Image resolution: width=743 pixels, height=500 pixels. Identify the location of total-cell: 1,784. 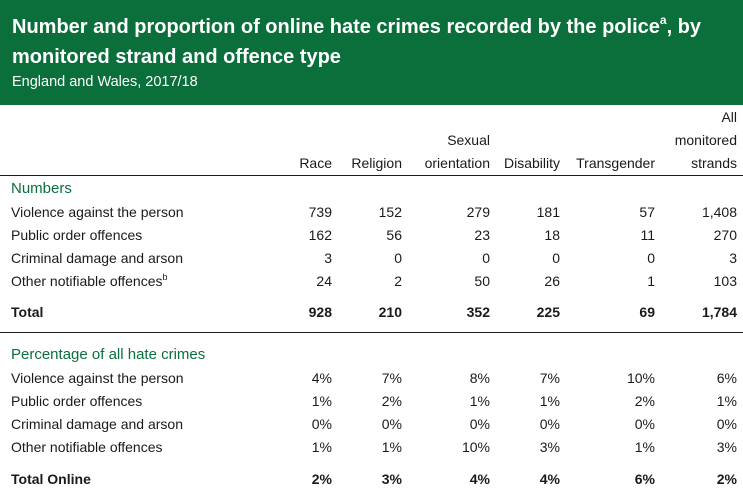
(702, 312).